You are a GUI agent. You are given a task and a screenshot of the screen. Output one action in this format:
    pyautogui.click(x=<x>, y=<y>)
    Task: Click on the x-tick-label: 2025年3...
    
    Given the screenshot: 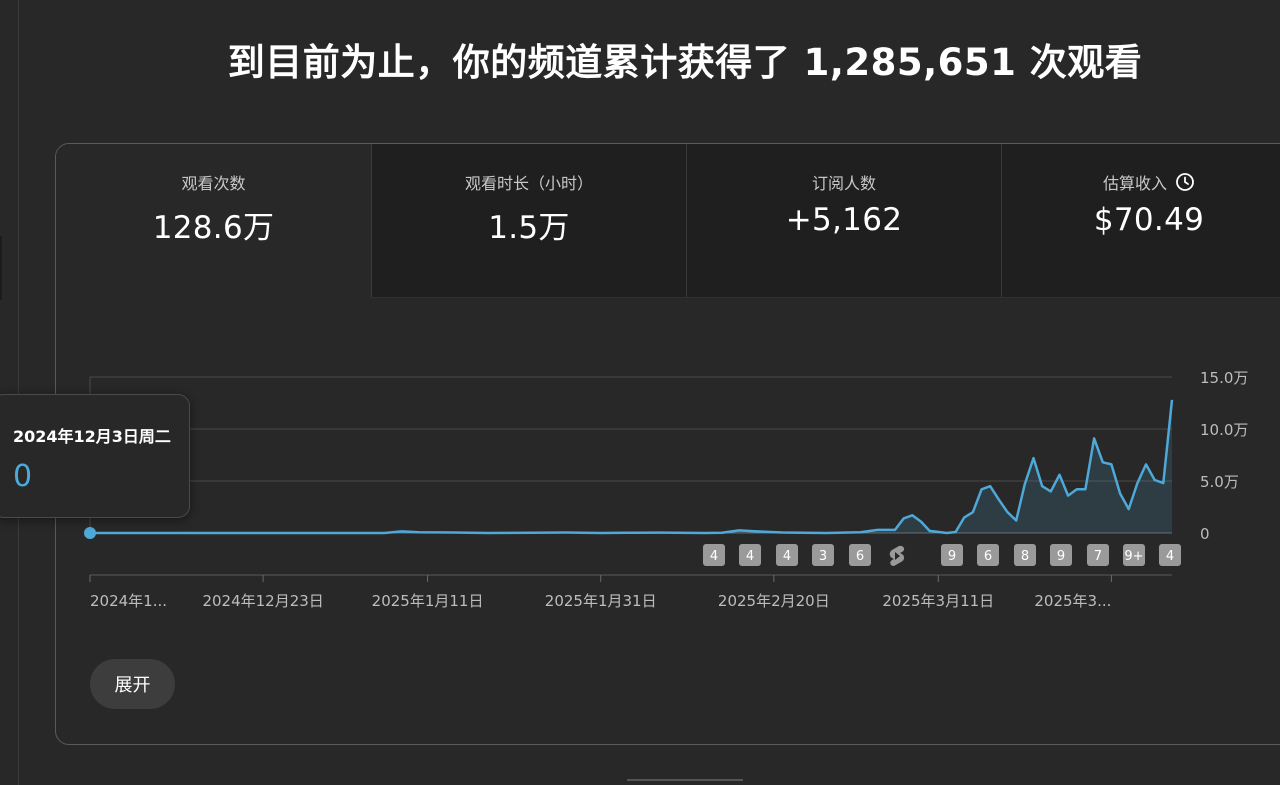 What is the action you would take?
    pyautogui.click(x=1072, y=601)
    